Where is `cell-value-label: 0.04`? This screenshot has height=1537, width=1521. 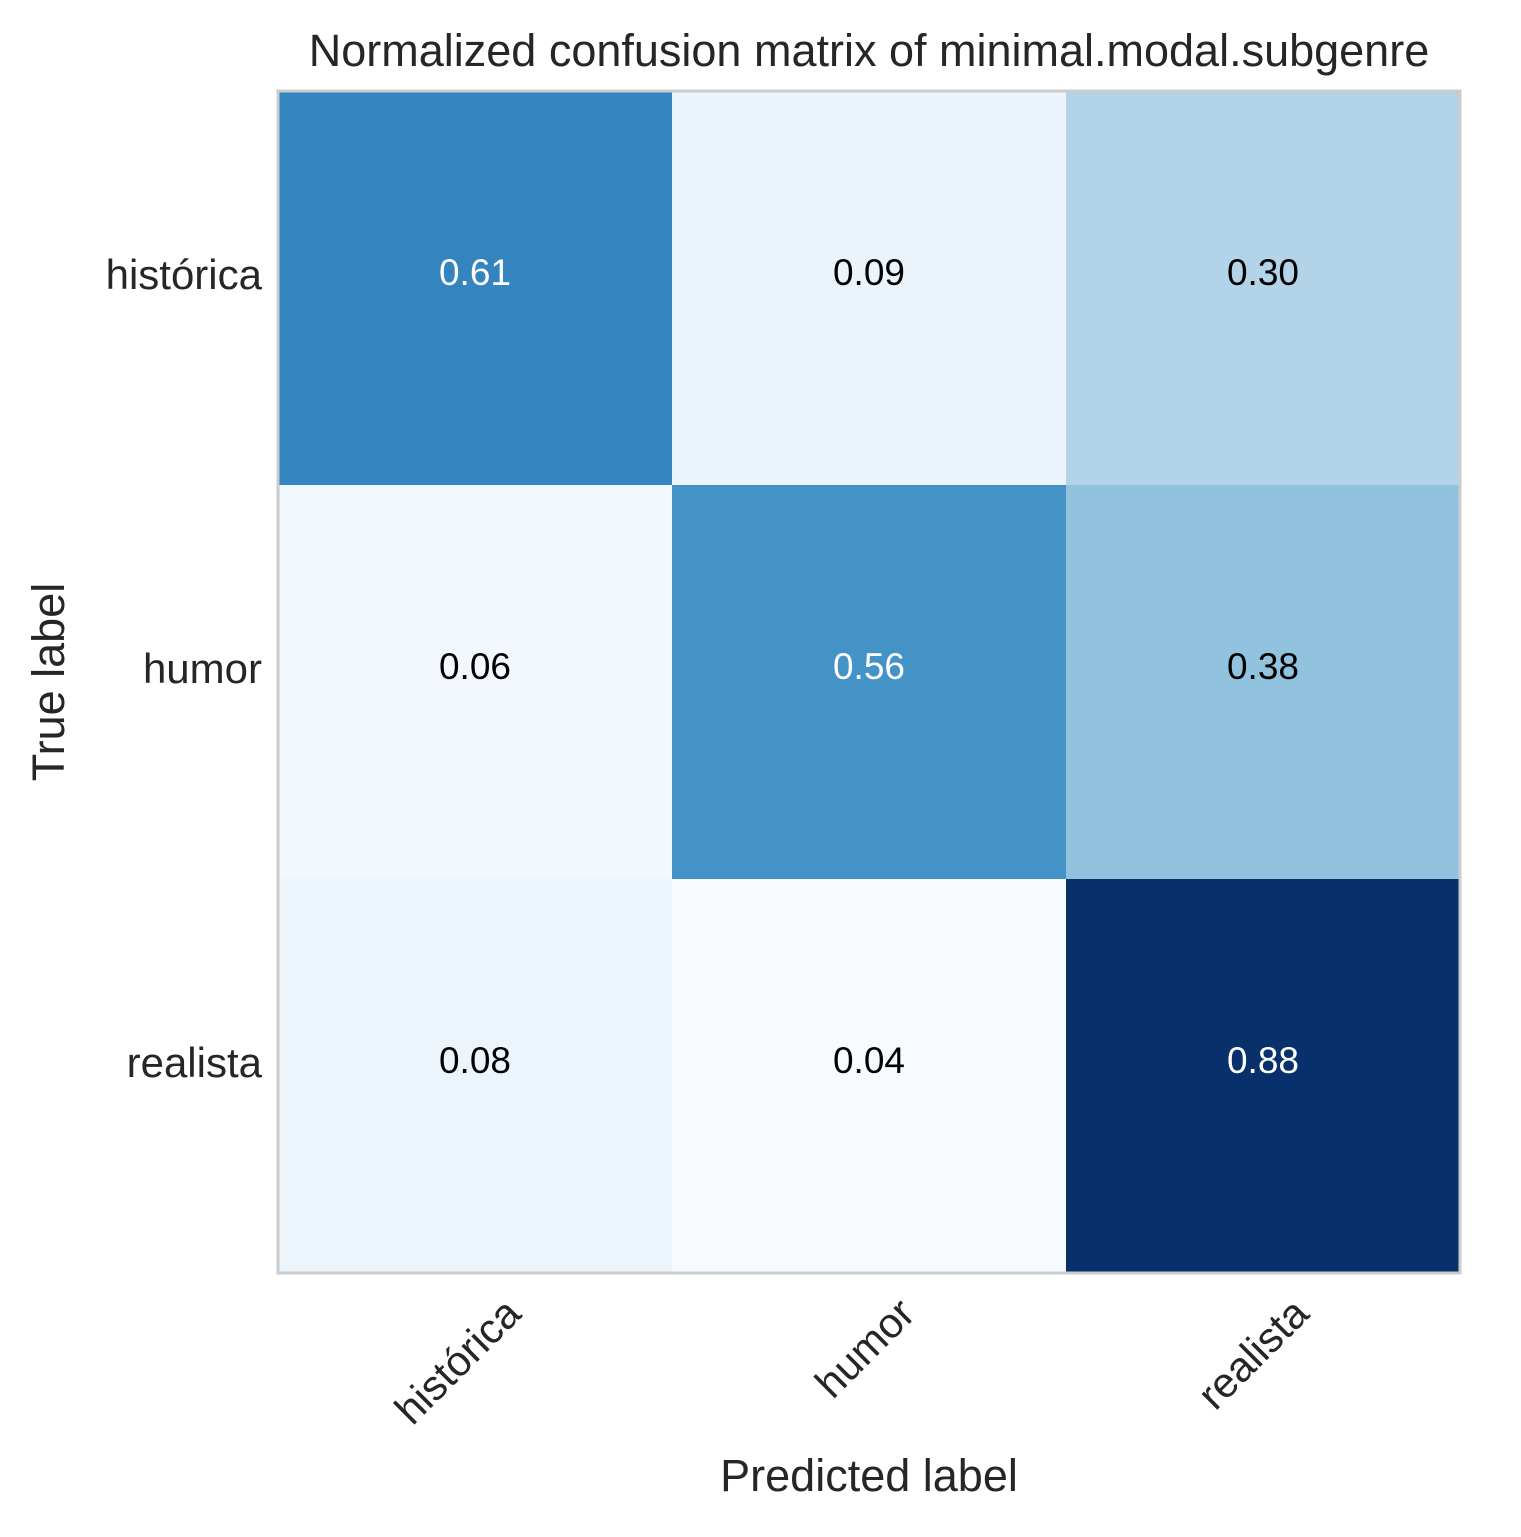
cell-value-label: 0.04 is located at coordinates (869, 1060).